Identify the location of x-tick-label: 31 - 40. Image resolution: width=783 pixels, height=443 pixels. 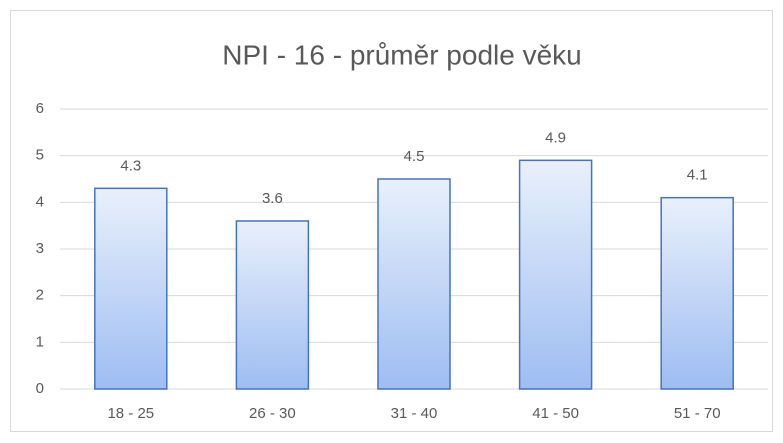
(414, 413).